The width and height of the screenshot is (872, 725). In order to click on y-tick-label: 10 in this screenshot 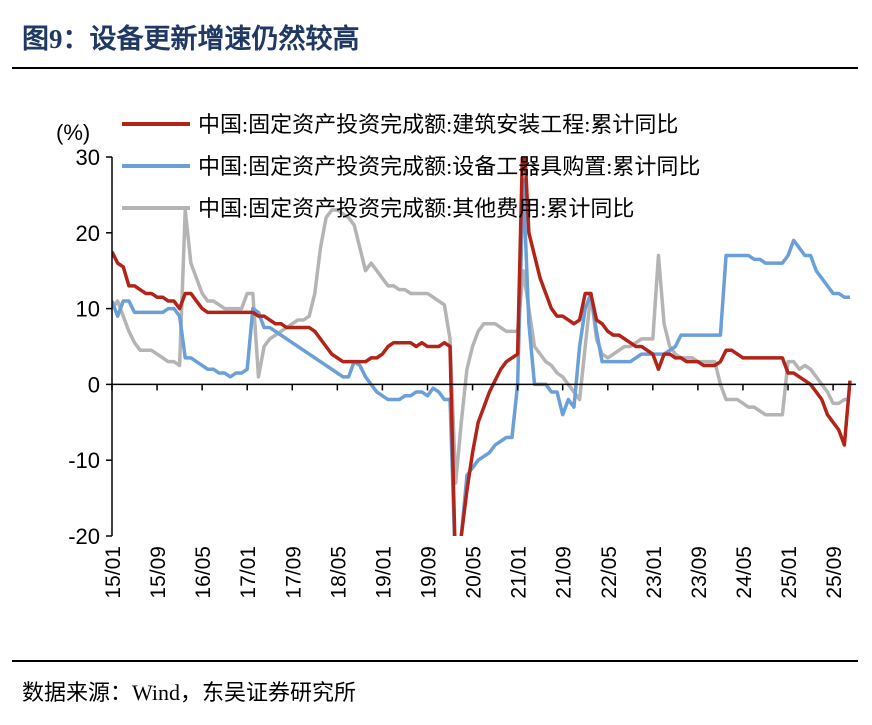, I will do `click(88, 309)`.